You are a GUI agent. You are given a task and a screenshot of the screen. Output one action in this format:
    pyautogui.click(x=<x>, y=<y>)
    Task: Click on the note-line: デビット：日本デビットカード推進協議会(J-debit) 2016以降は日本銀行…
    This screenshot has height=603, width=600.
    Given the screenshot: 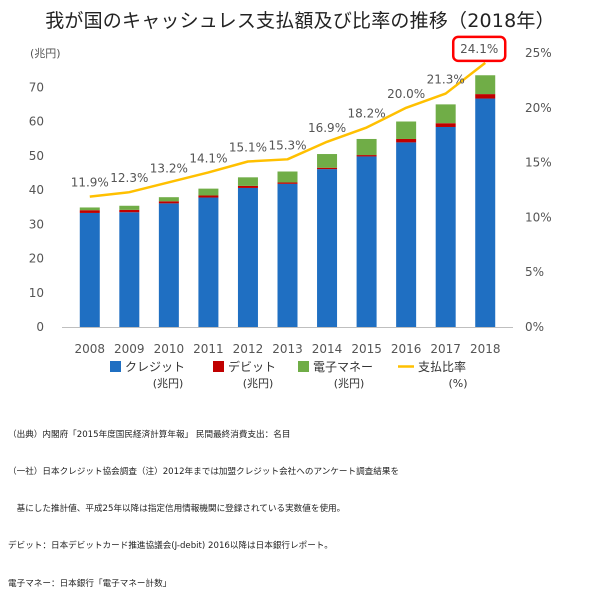 What is the action you would take?
    pyautogui.click(x=170, y=546)
    